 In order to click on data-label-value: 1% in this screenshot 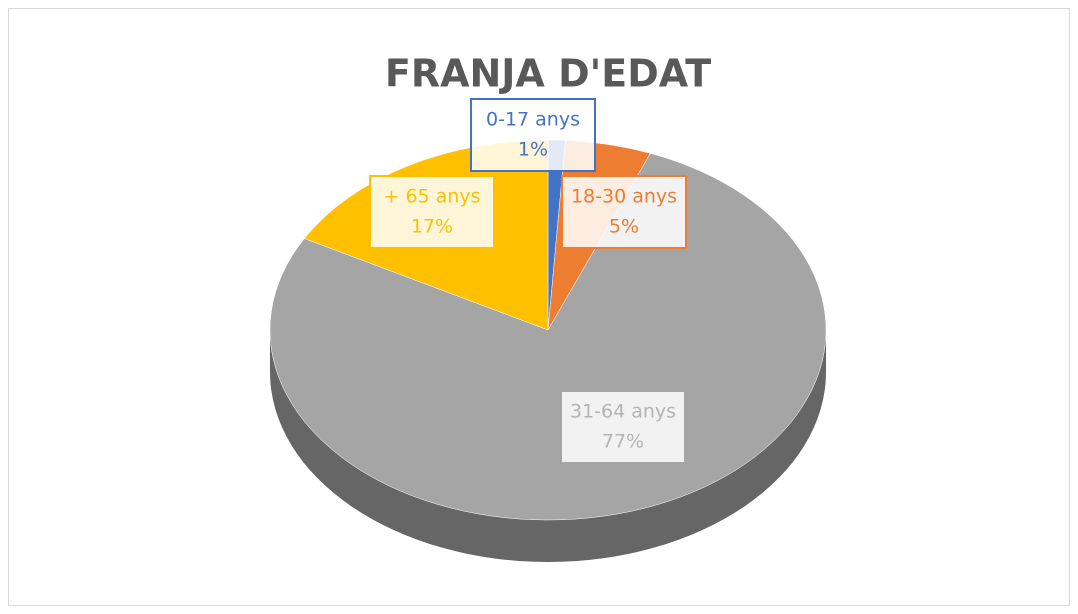, I will do `click(533, 150)`.